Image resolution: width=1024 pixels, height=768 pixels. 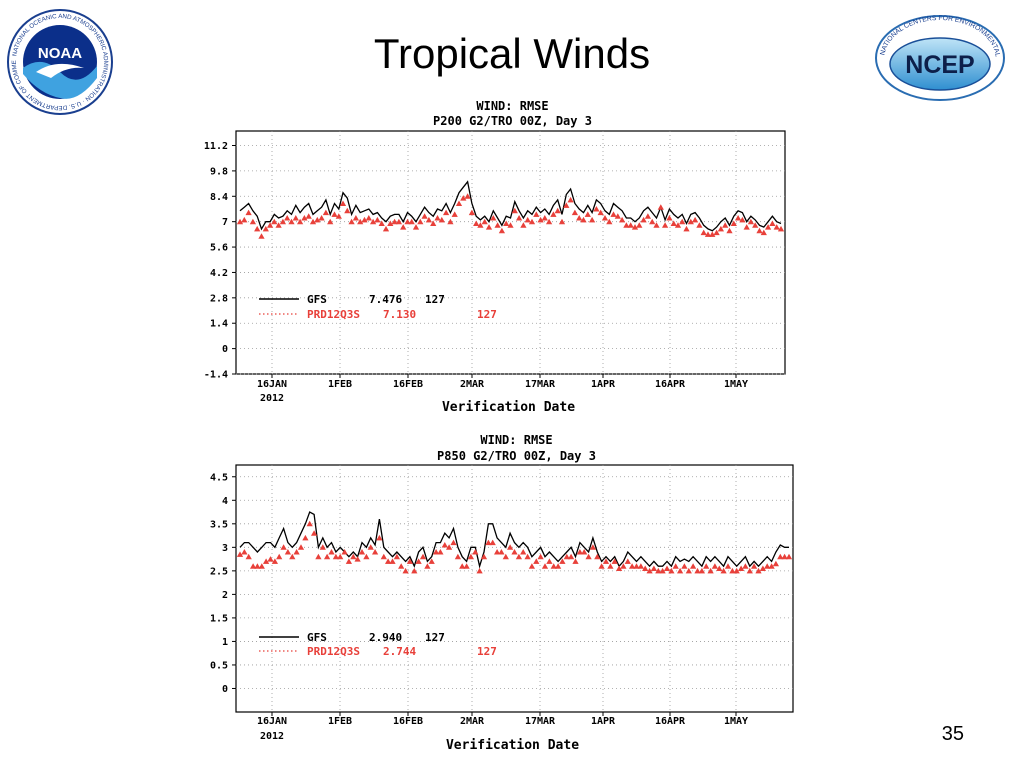 I want to click on legend-count: 127, so click(x=487, y=314).